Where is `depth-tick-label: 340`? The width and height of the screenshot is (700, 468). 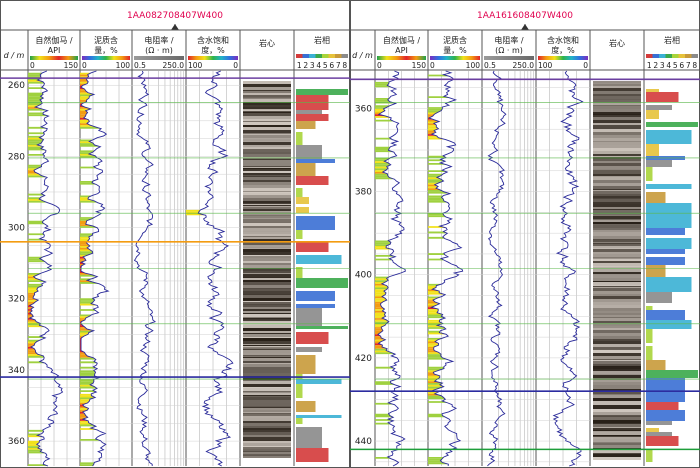
depth-tick-label: 340 is located at coordinates (16, 371).